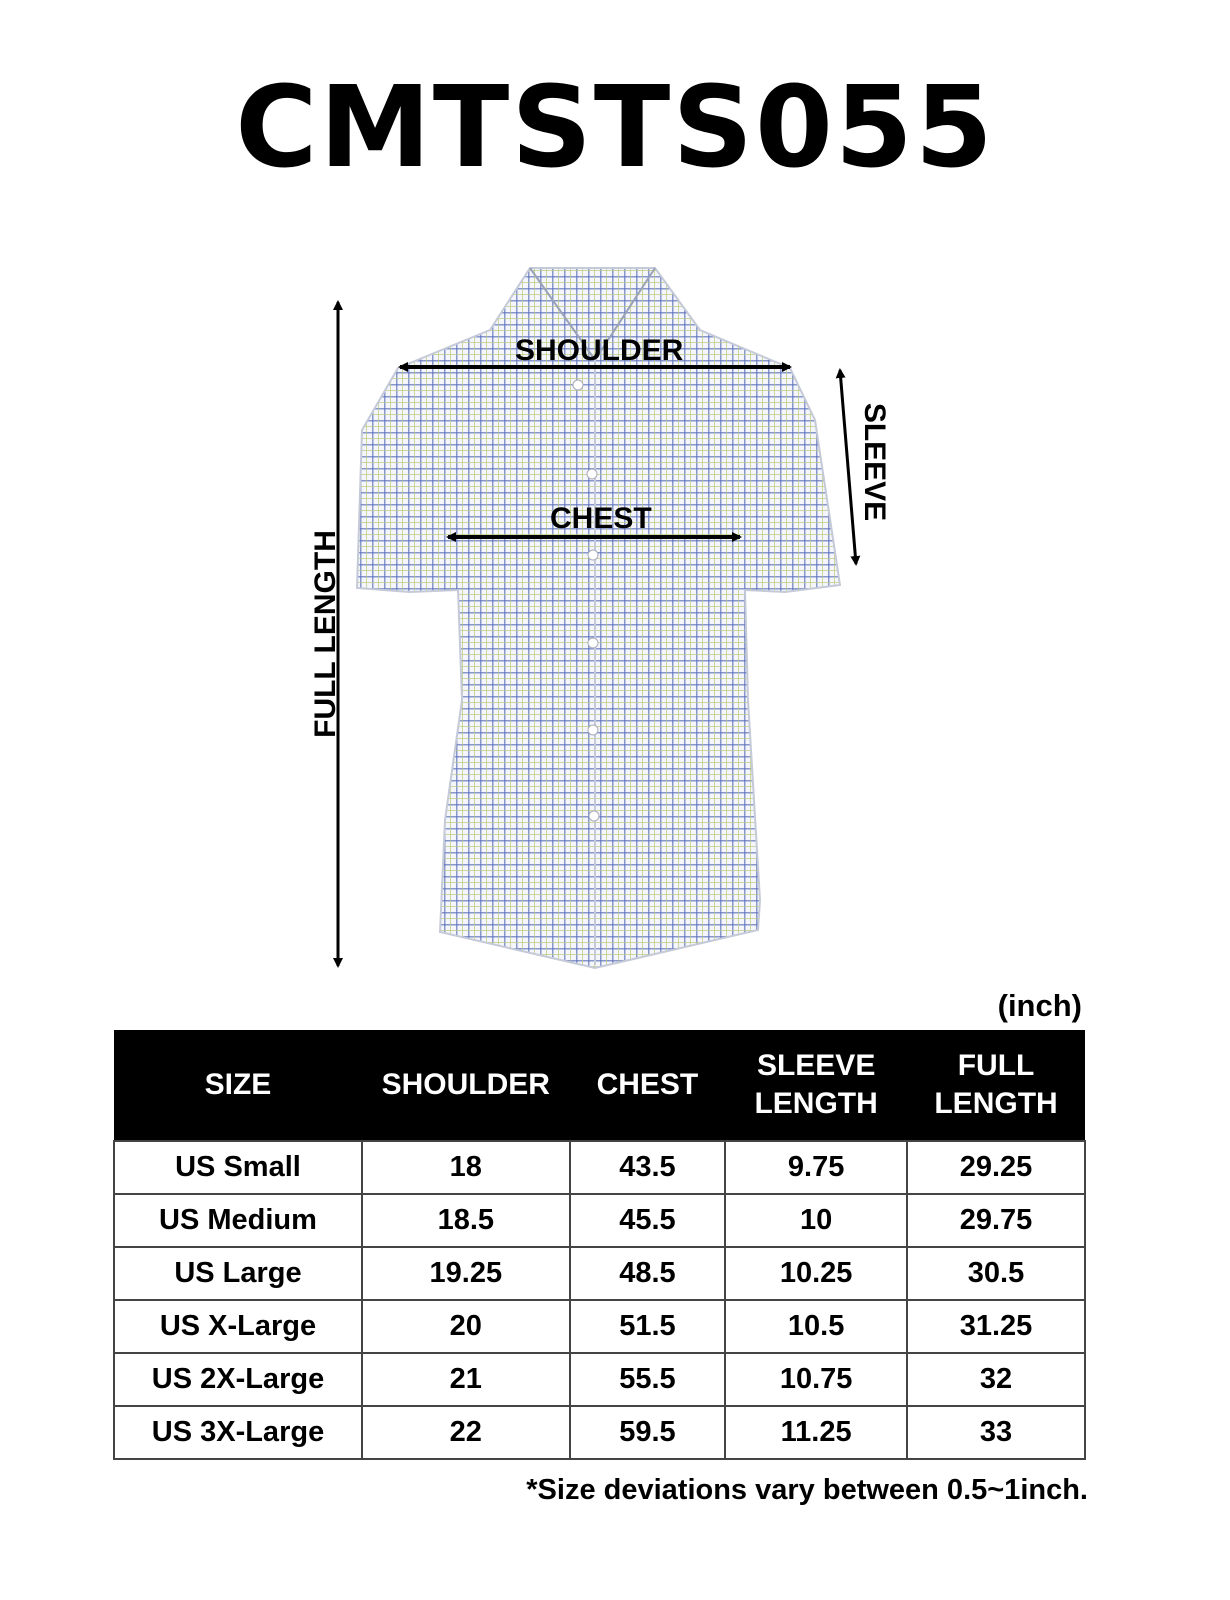  What do you see at coordinates (816, 1220) in the screenshot?
I see `table-cell: 10` at bounding box center [816, 1220].